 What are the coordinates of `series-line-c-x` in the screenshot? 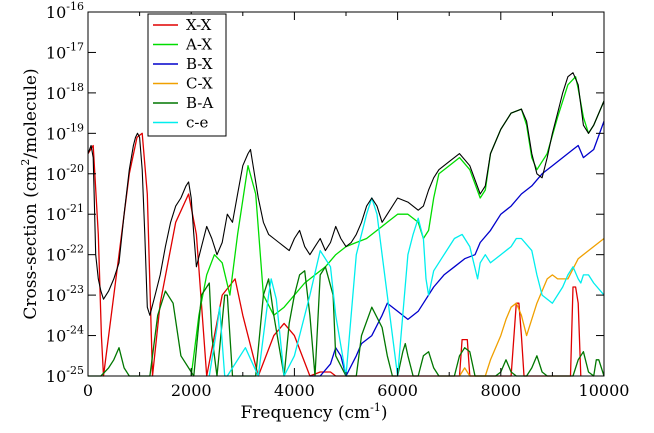 It's located at (532, 308).